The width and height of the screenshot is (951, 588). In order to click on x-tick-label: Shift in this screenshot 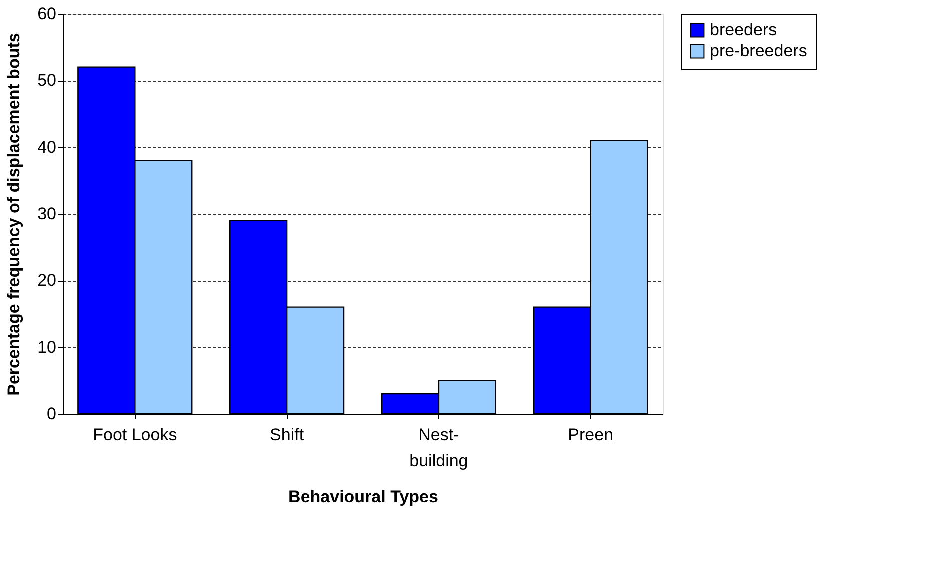, I will do `click(287, 435)`.